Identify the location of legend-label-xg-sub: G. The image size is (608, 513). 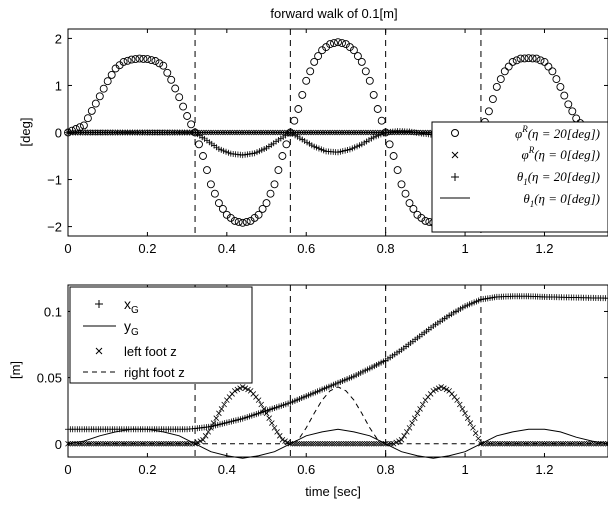
(135, 310).